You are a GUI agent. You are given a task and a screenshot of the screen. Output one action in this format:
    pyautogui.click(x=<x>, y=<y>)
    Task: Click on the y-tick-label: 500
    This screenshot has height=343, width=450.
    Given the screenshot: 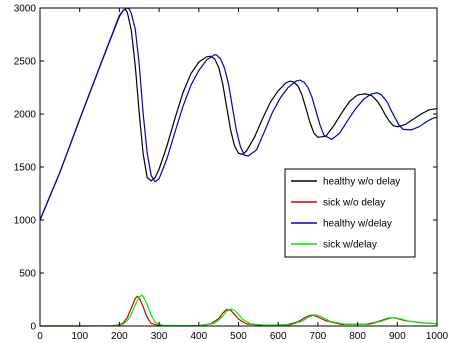 What is the action you would take?
    pyautogui.click(x=27, y=274)
    